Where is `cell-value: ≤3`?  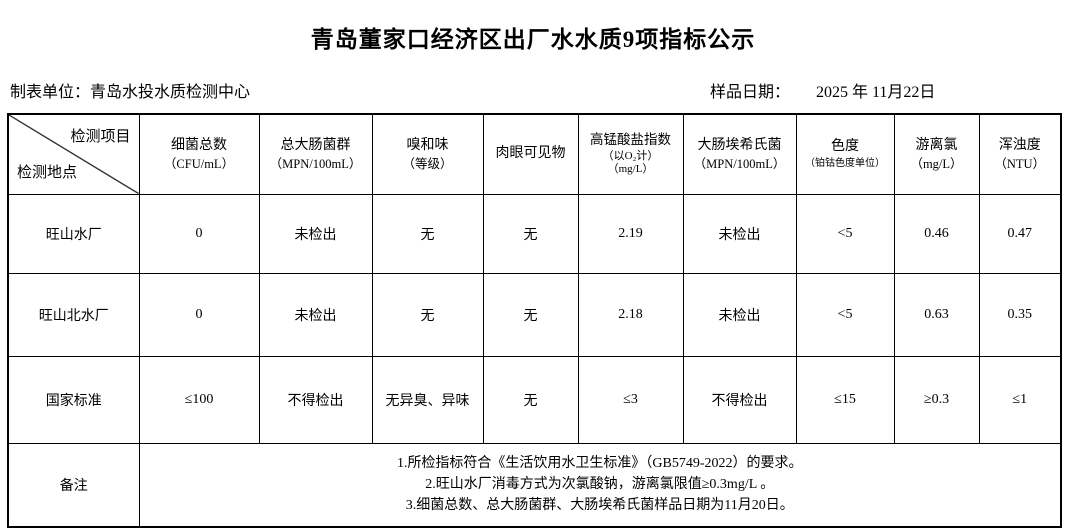 cell-value: ≤3 is located at coordinates (630, 399).